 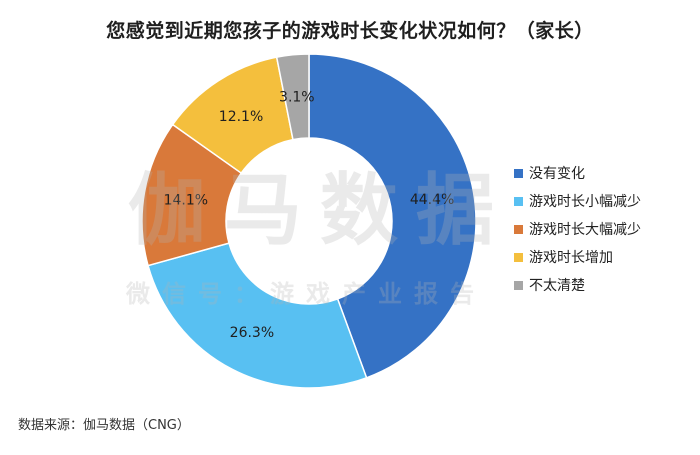 I want to click on legend: 没有变化 游戏时长小幅减少 游戏时长大幅减少 游戏时长增加 不太清楚, so click(x=577, y=229).